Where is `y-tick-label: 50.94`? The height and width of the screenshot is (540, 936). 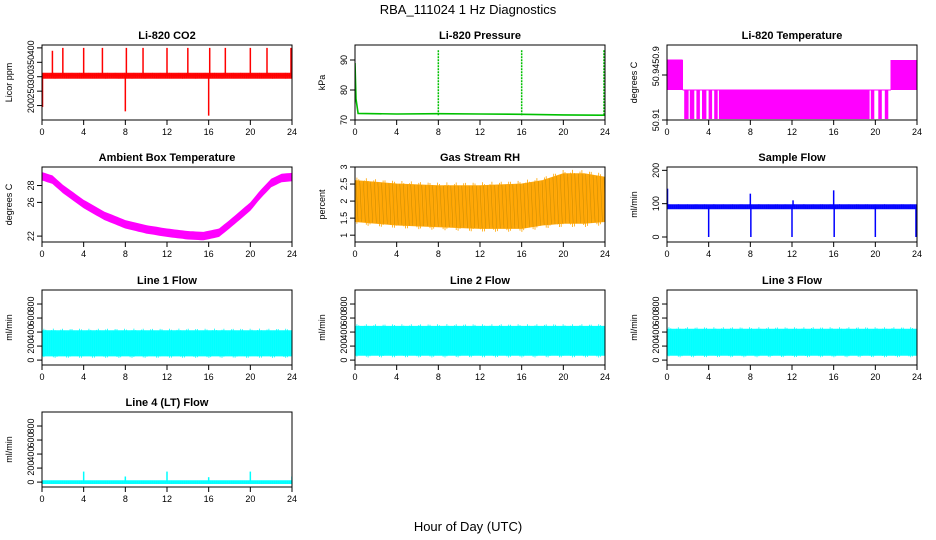 y-tick-label: 50.94 is located at coordinates (656, 75).